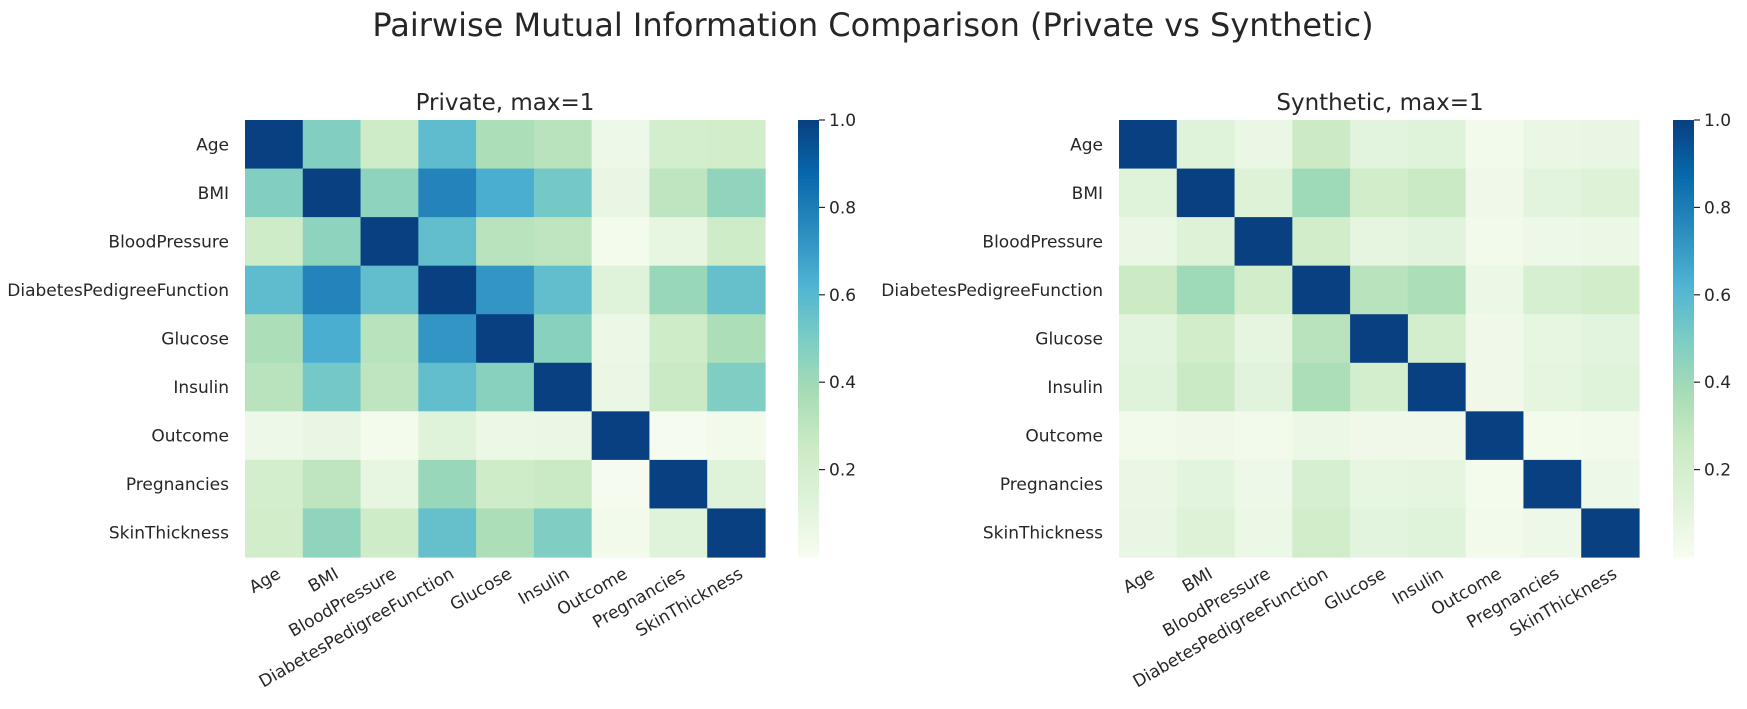 The height and width of the screenshot is (709, 1747). I want to click on colorbar-synthetic: 0.2 0.4 0.6 0.8 1.0, so click(1702, 334).